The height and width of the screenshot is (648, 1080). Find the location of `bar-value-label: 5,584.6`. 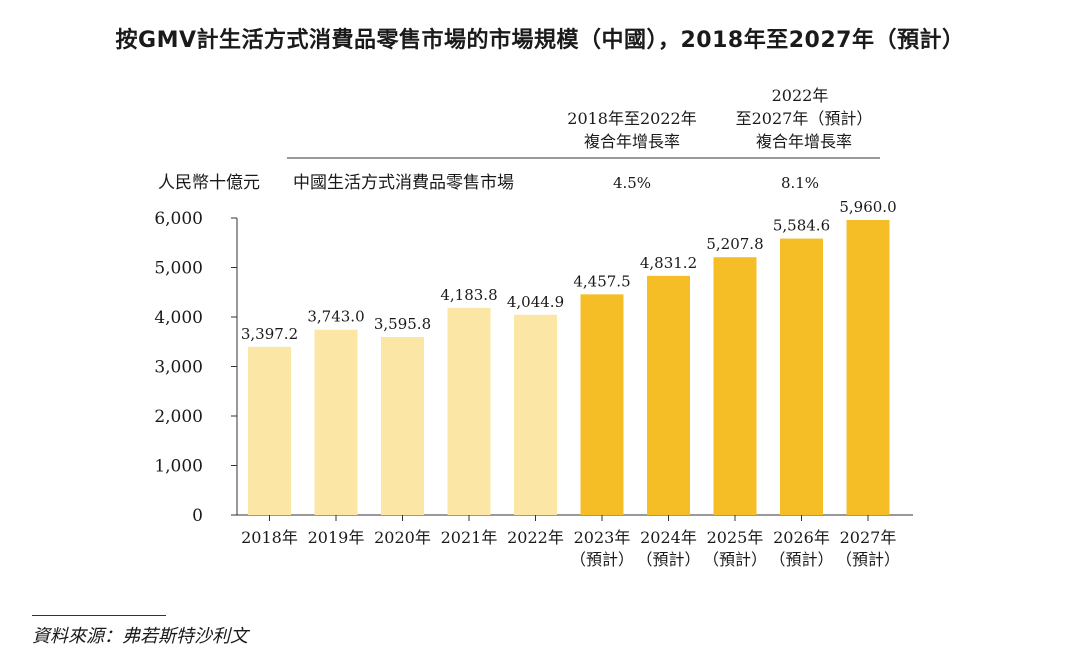

bar-value-label: 5,584.6 is located at coordinates (801, 226).